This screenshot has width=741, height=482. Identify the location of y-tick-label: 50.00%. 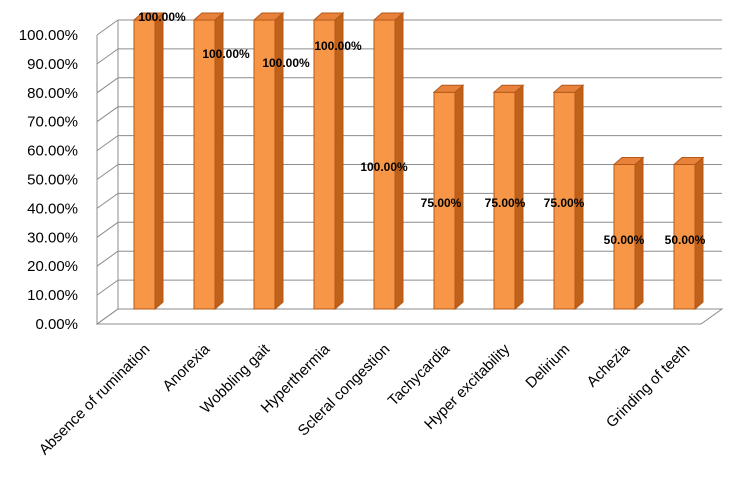
(52, 180).